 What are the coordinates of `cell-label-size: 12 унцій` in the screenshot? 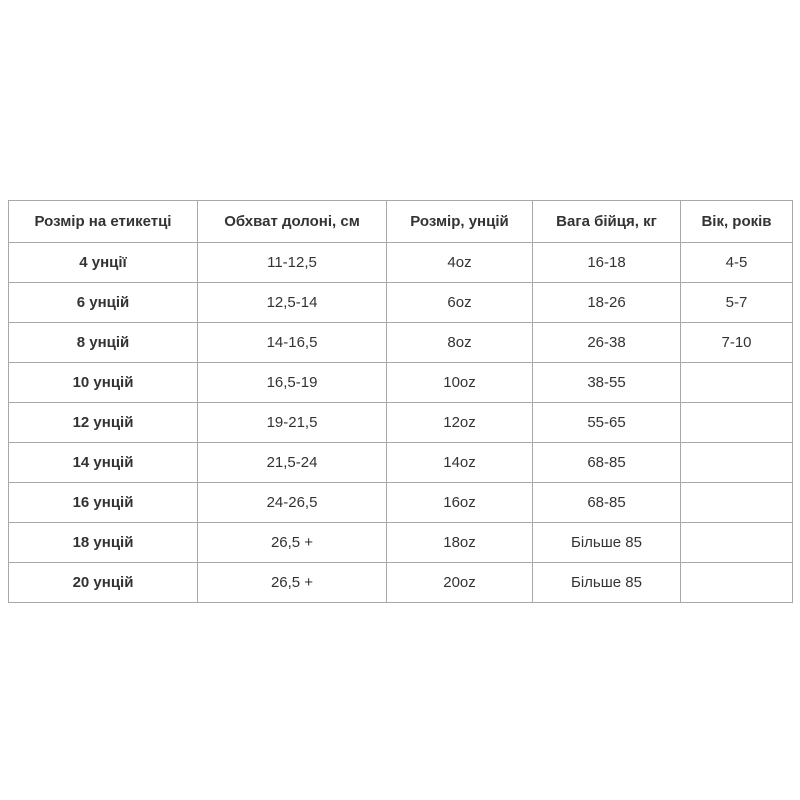 It's located at (103, 422).